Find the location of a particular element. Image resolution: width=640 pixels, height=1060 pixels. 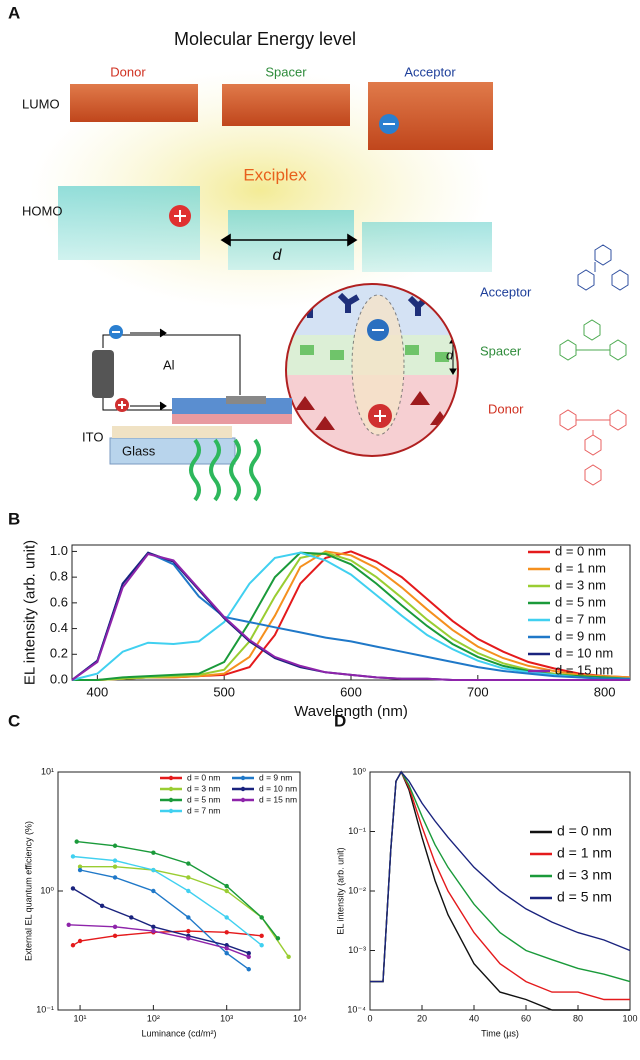

x-tick-label: 400 is located at coordinates (98, 691).